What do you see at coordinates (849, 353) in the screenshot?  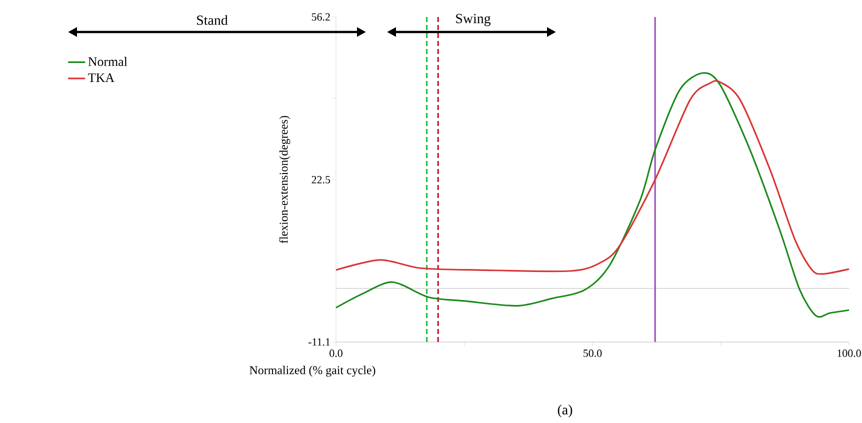 I see `x-tick-label: 100.0` at bounding box center [849, 353].